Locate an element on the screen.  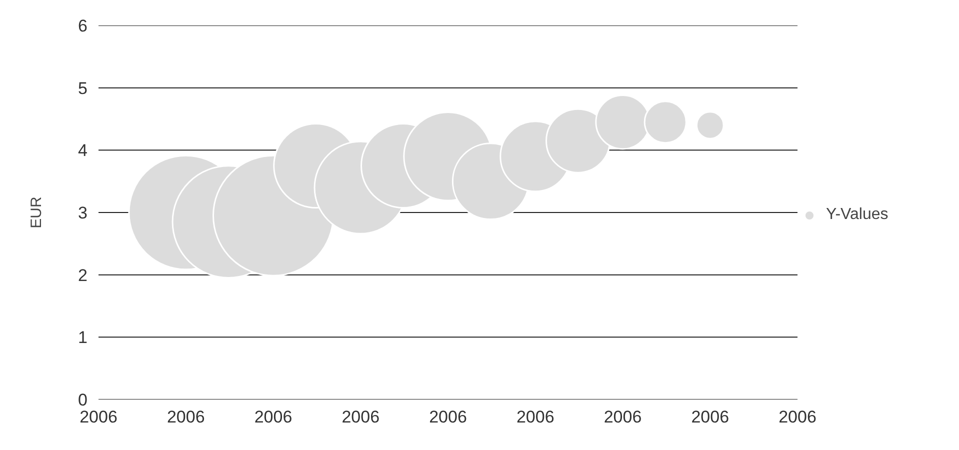
y-tick-label: 2 is located at coordinates (83, 275).